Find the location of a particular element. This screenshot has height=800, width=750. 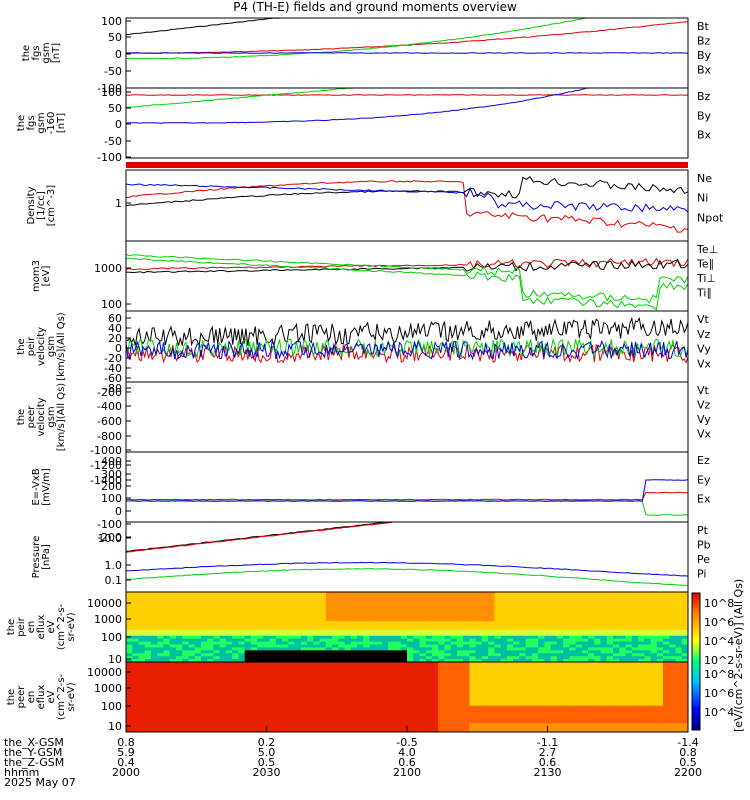

y-tick-label: 1000 is located at coordinates (108, 268).